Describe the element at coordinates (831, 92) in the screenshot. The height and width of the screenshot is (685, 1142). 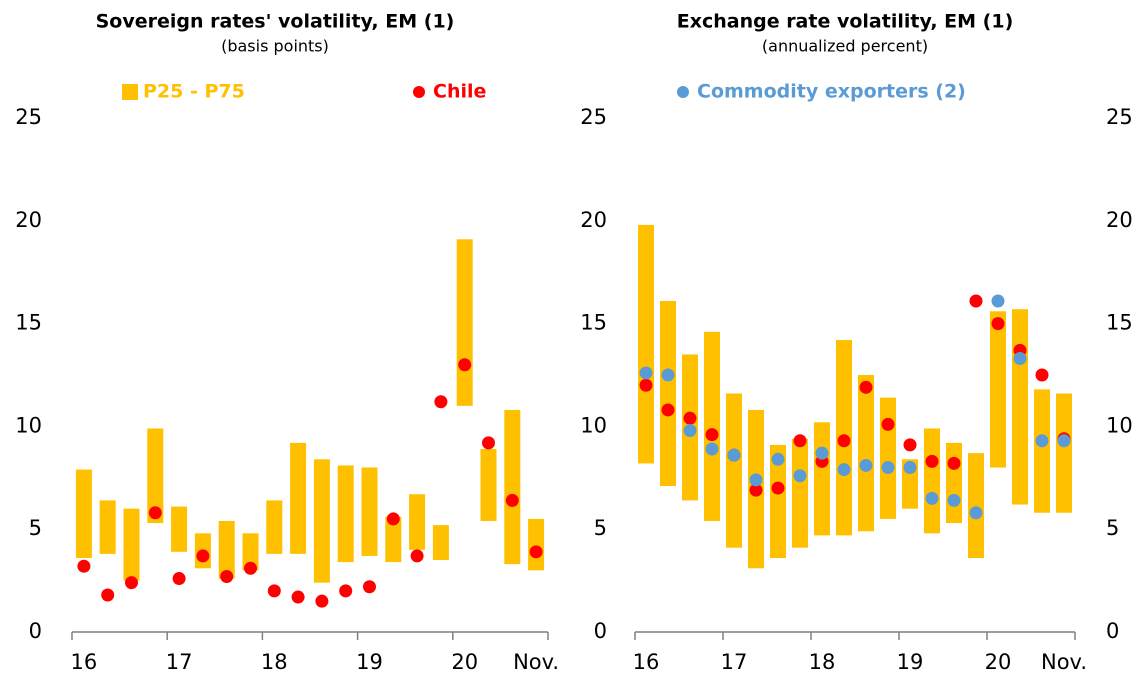
I see `legend-label: Commodity exporters (2)` at that location.